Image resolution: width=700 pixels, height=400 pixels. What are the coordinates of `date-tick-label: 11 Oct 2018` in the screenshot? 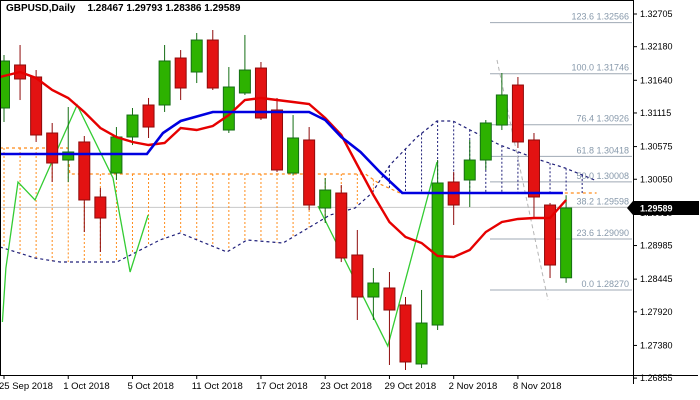 It's located at (217, 386).